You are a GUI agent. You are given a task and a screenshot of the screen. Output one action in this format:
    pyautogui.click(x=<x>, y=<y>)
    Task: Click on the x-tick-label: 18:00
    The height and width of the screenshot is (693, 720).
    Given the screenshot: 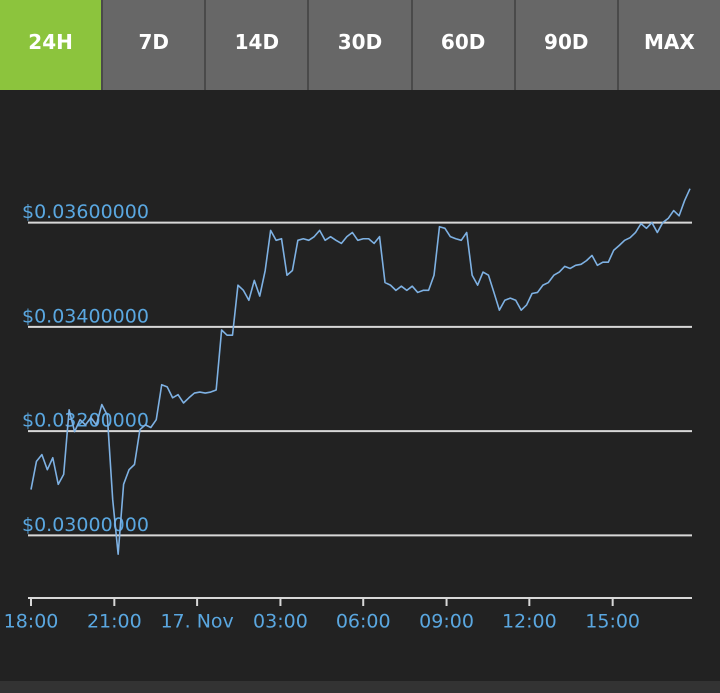 What is the action you would take?
    pyautogui.click(x=31, y=622)
    